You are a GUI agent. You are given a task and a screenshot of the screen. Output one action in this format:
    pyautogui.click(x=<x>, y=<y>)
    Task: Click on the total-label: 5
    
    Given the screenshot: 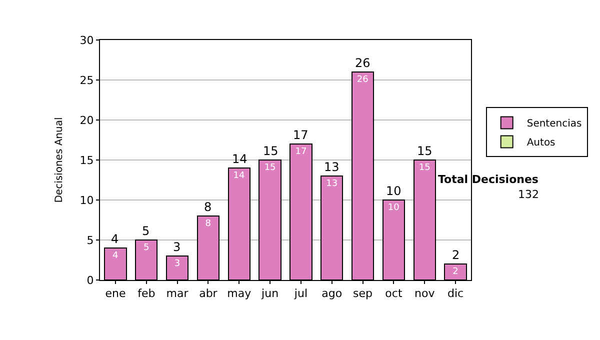 What is the action you would take?
    pyautogui.click(x=146, y=231)
    